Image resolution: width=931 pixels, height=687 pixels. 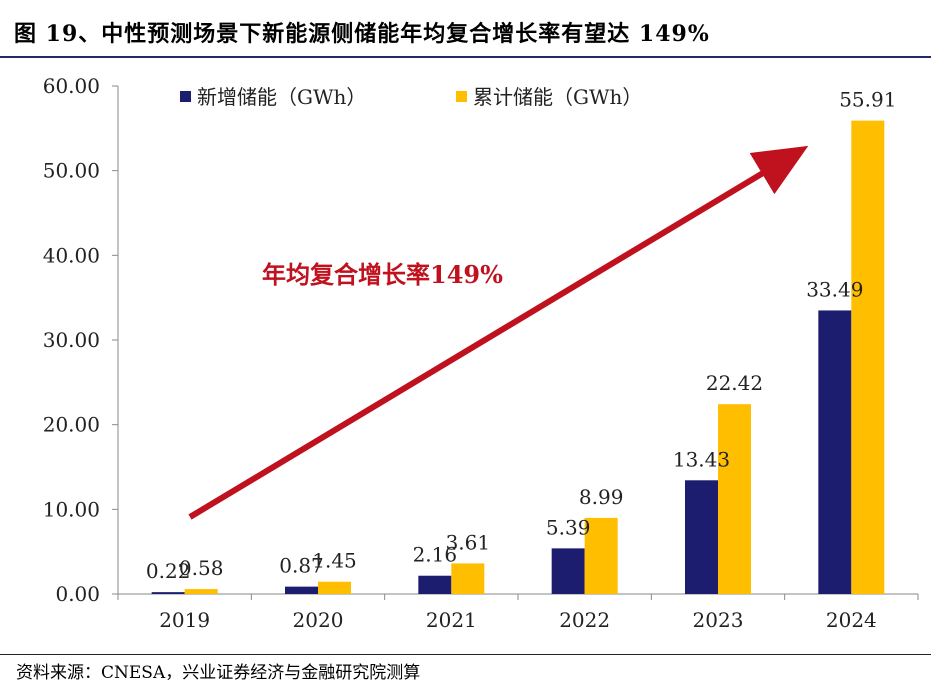 What do you see at coordinates (584, 620) in the screenshot?
I see `x-tick-label: 2022` at bounding box center [584, 620].